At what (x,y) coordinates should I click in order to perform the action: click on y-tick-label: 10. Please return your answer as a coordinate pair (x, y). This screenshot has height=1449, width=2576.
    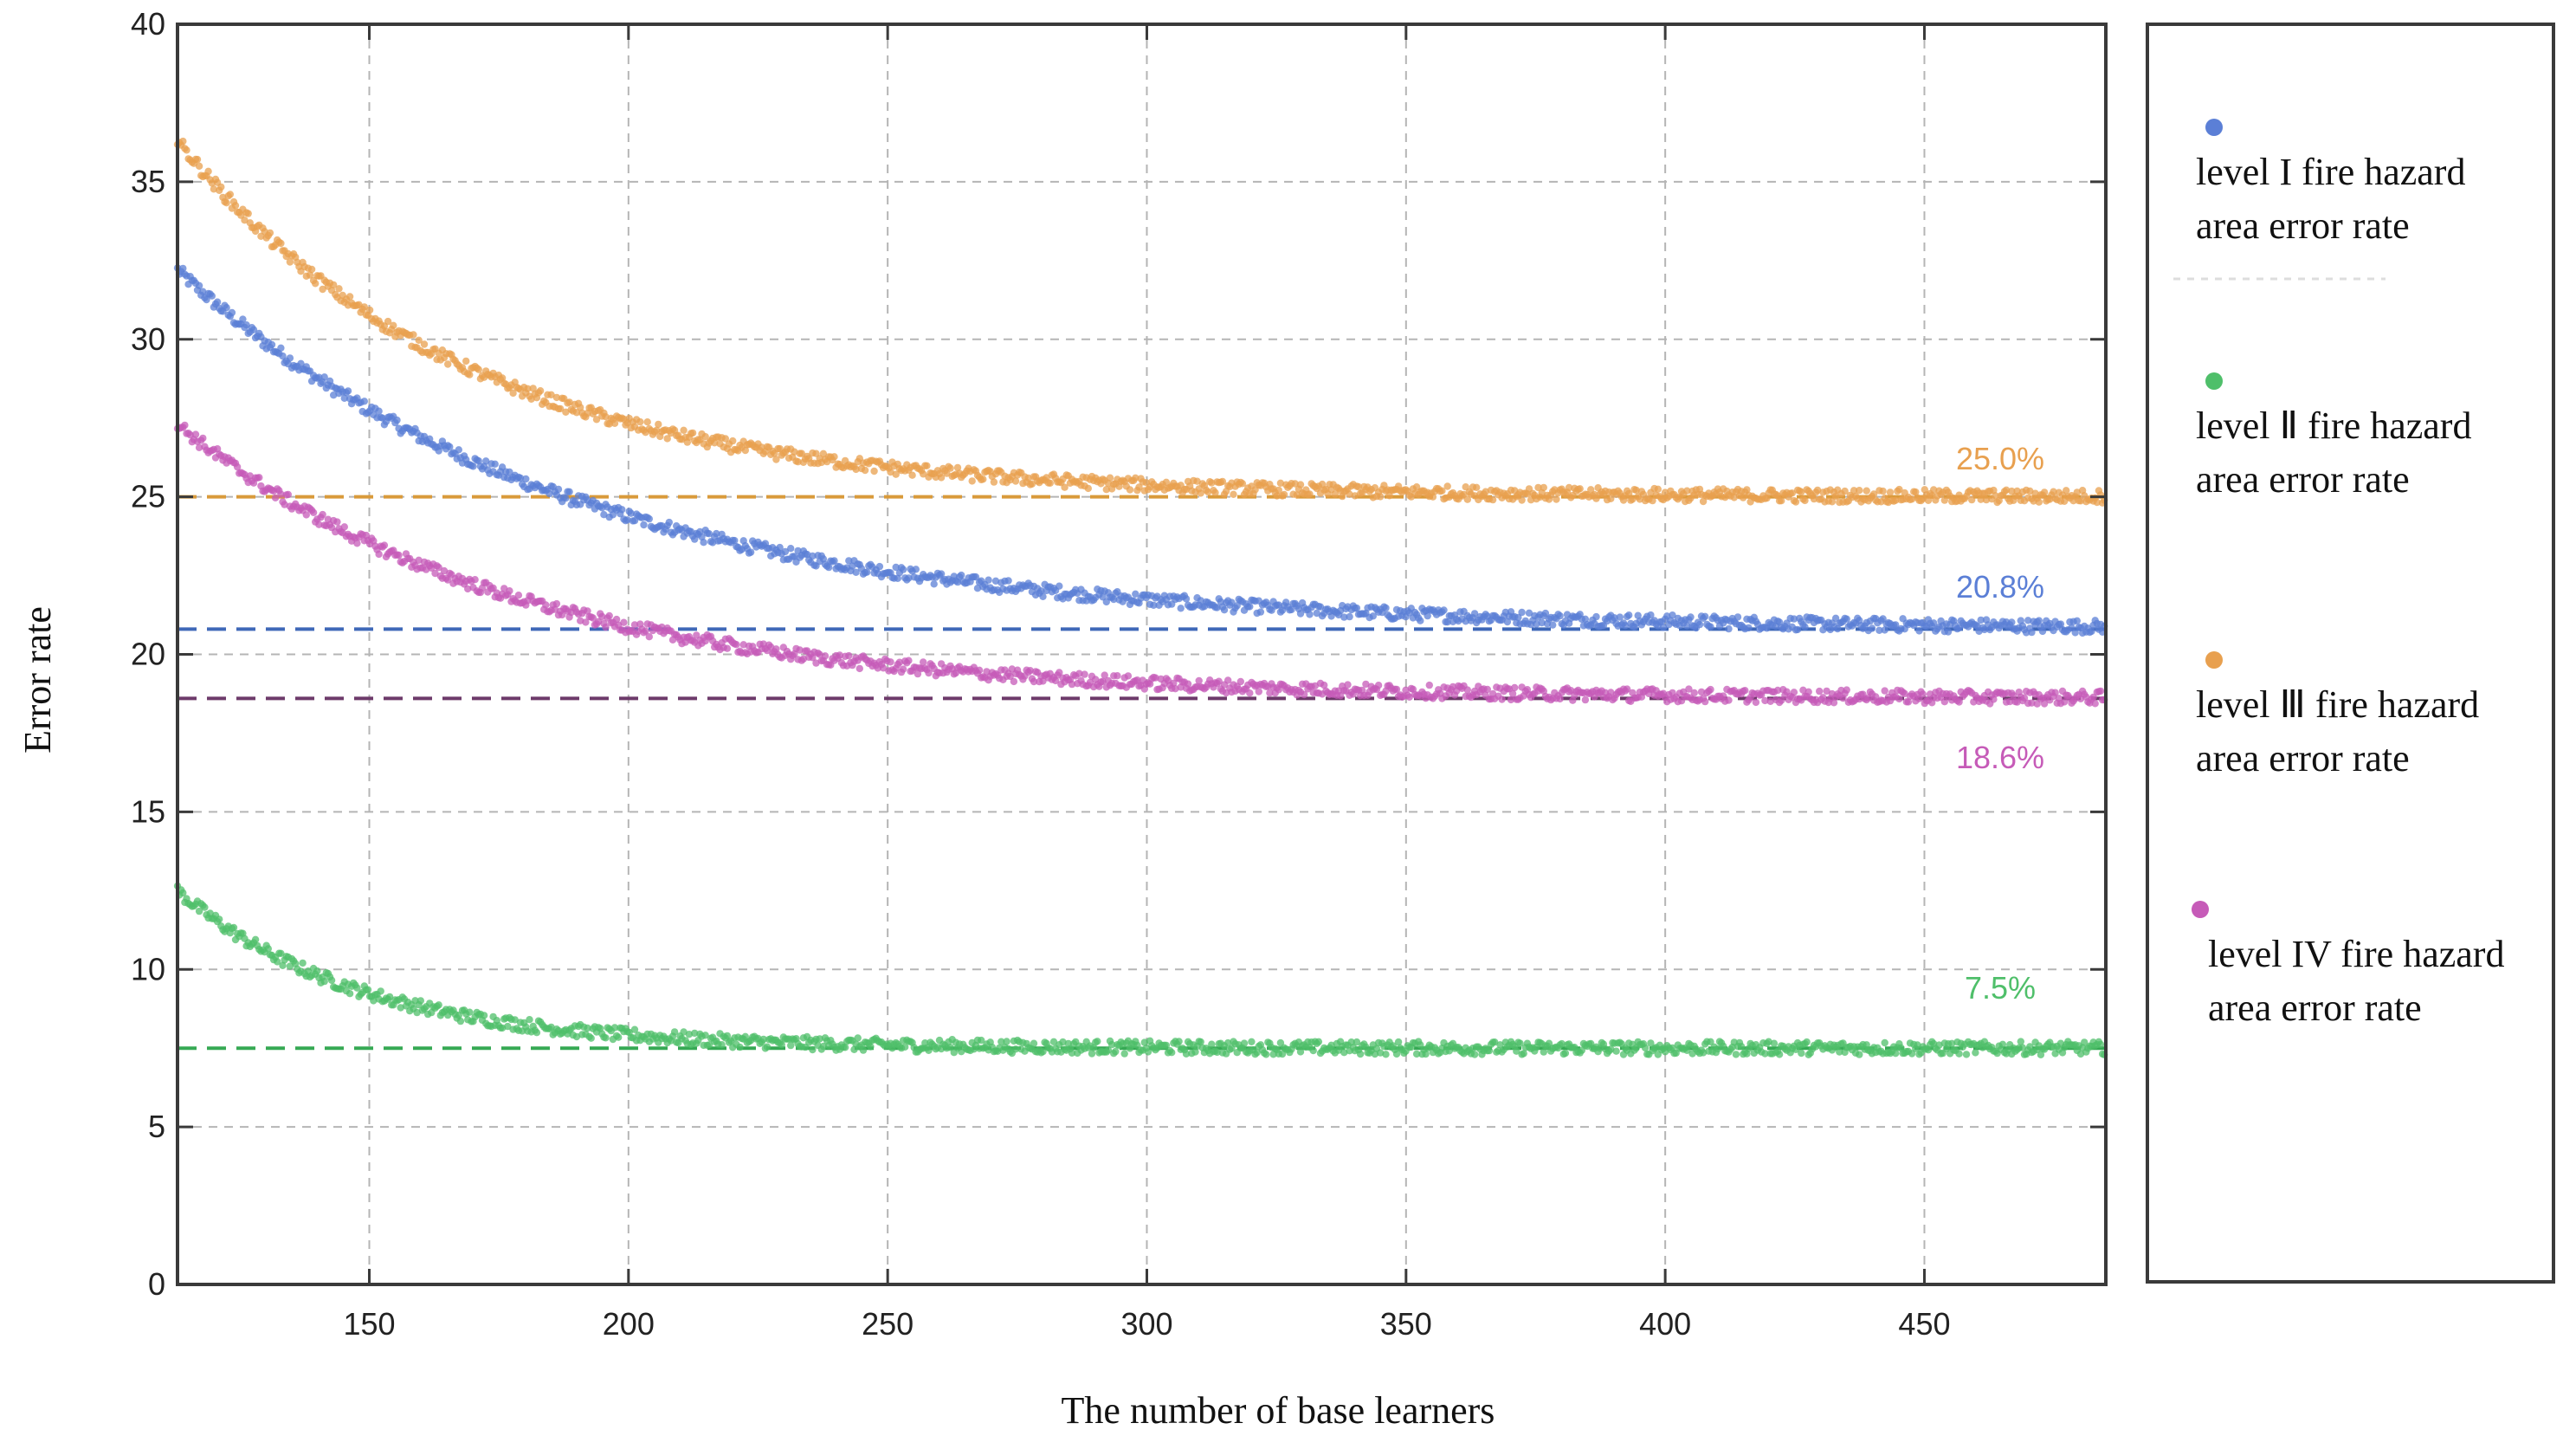
    Looking at the image, I should click on (148, 968).